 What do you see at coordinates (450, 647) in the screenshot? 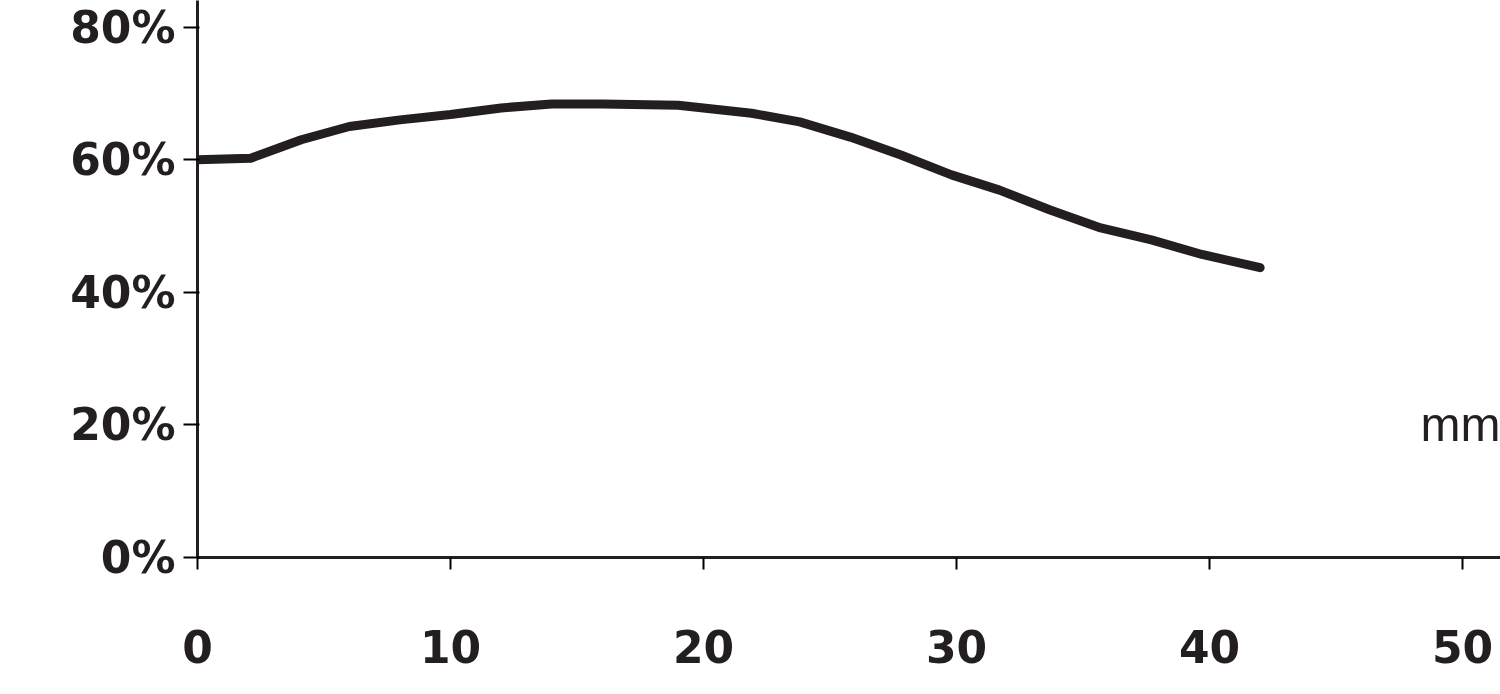
I see `x-tick-label: 10` at bounding box center [450, 647].